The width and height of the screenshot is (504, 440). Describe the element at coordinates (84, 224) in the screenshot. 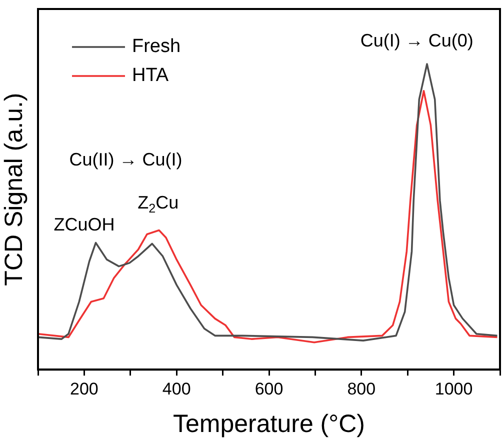

I see `annotation: ZCuOH` at that location.